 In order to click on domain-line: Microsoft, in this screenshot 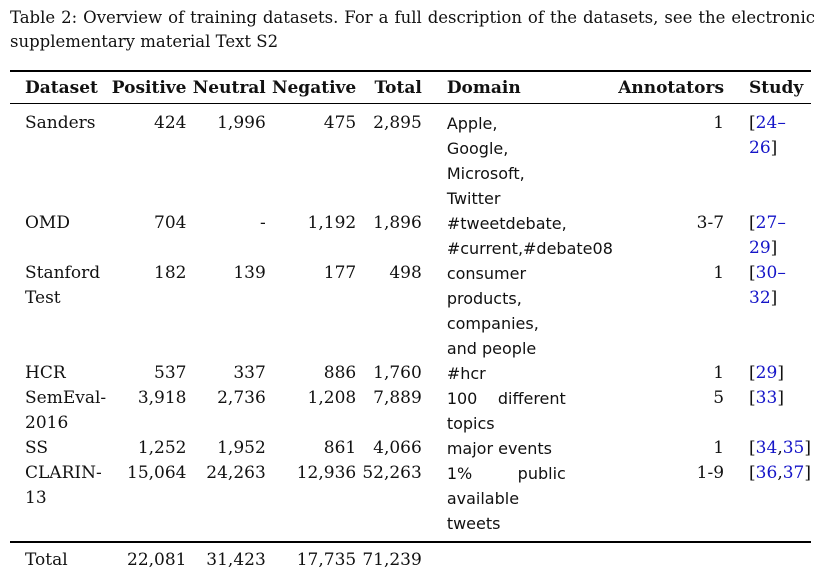, I will do `click(485, 173)`.